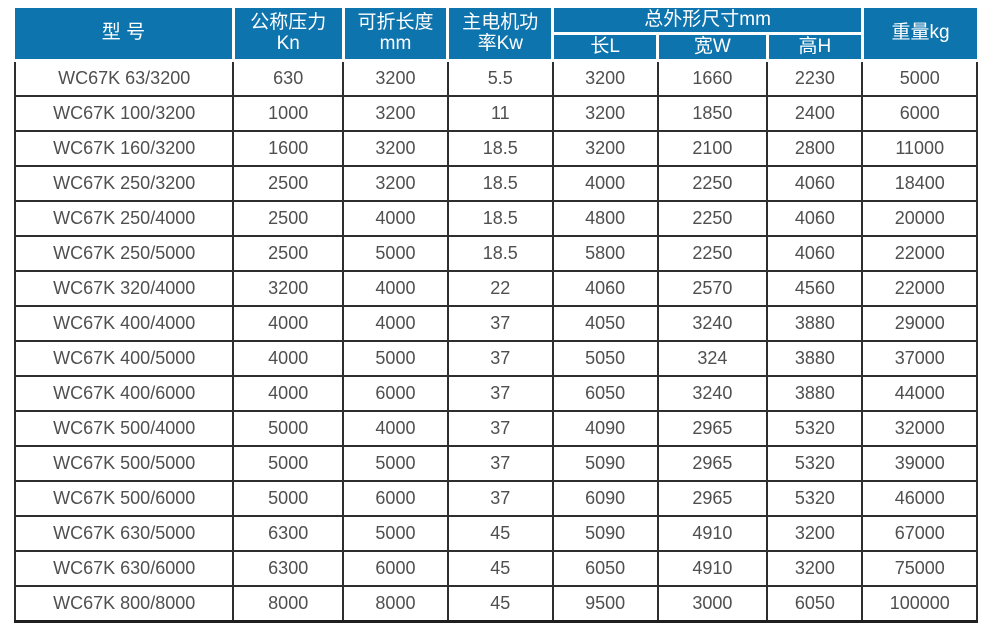 The height and width of the screenshot is (641, 992). What do you see at coordinates (500, 78) in the screenshot?
I see `value-cell: 5.5` at bounding box center [500, 78].